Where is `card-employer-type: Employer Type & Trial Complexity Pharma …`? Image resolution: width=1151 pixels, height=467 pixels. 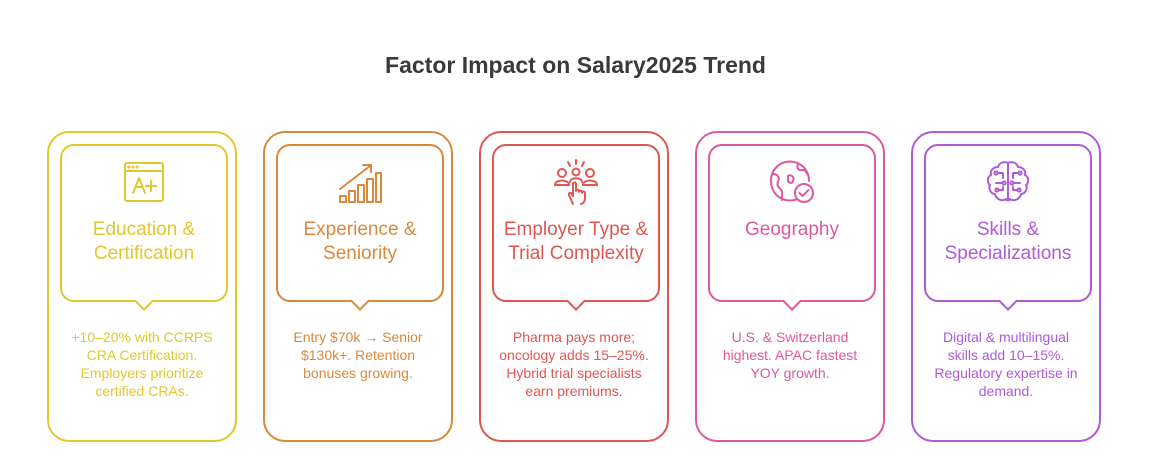 card-employer-type: Employer Type & Trial Complexity Pharma … is located at coordinates (574, 286).